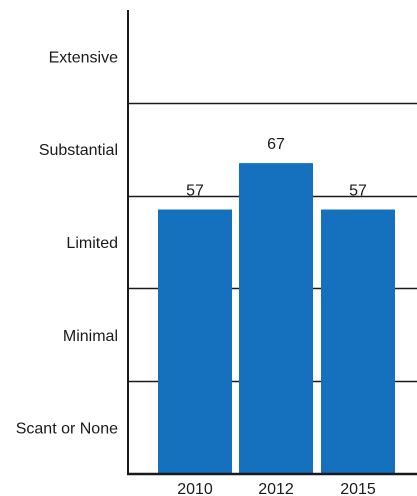 This screenshot has width=417, height=496. I want to click on data-label-2010: 57, so click(195, 191).